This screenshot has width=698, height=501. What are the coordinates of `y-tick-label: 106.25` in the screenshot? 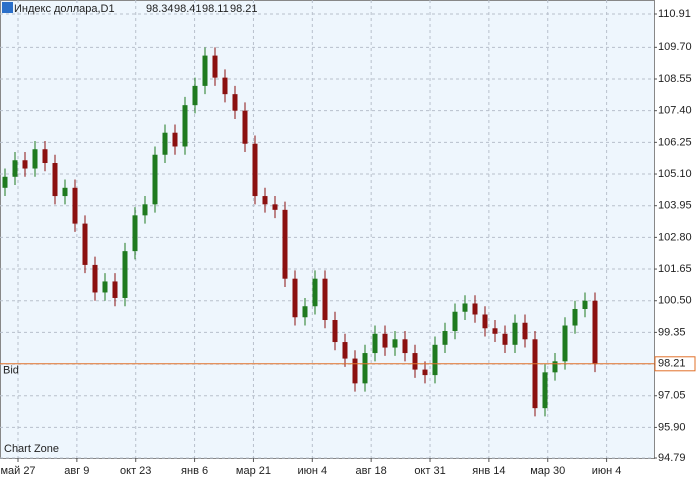 It's located at (675, 142).